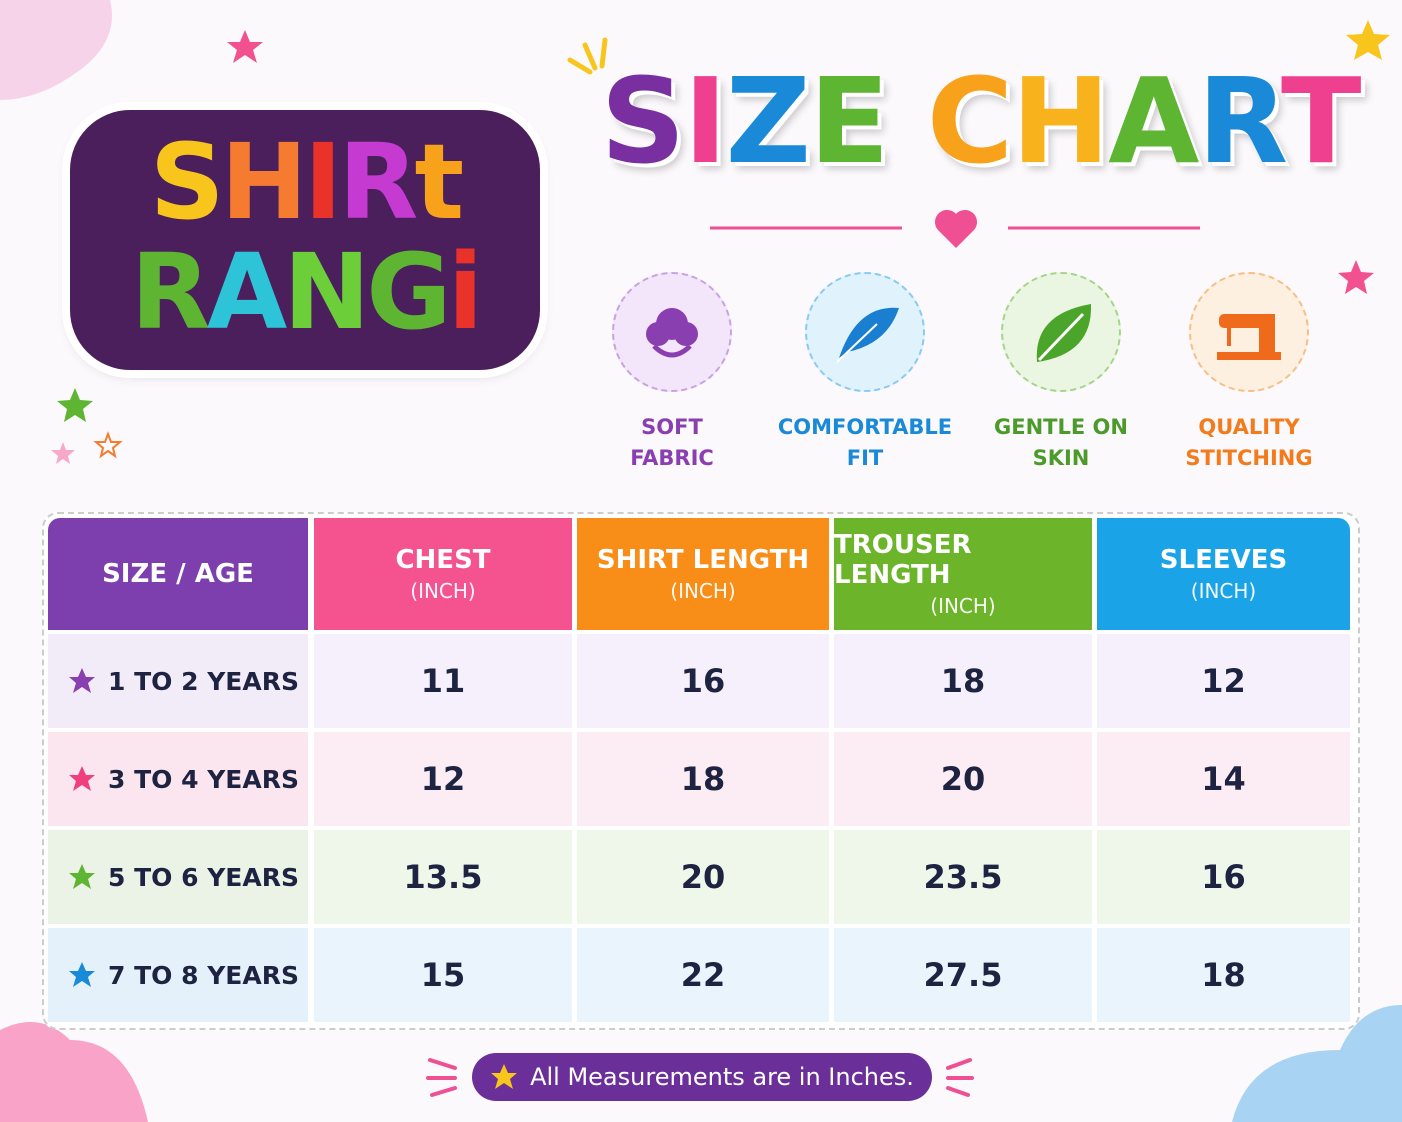  What do you see at coordinates (1223, 560) in the screenshot?
I see `header-title: SLEEVES` at bounding box center [1223, 560].